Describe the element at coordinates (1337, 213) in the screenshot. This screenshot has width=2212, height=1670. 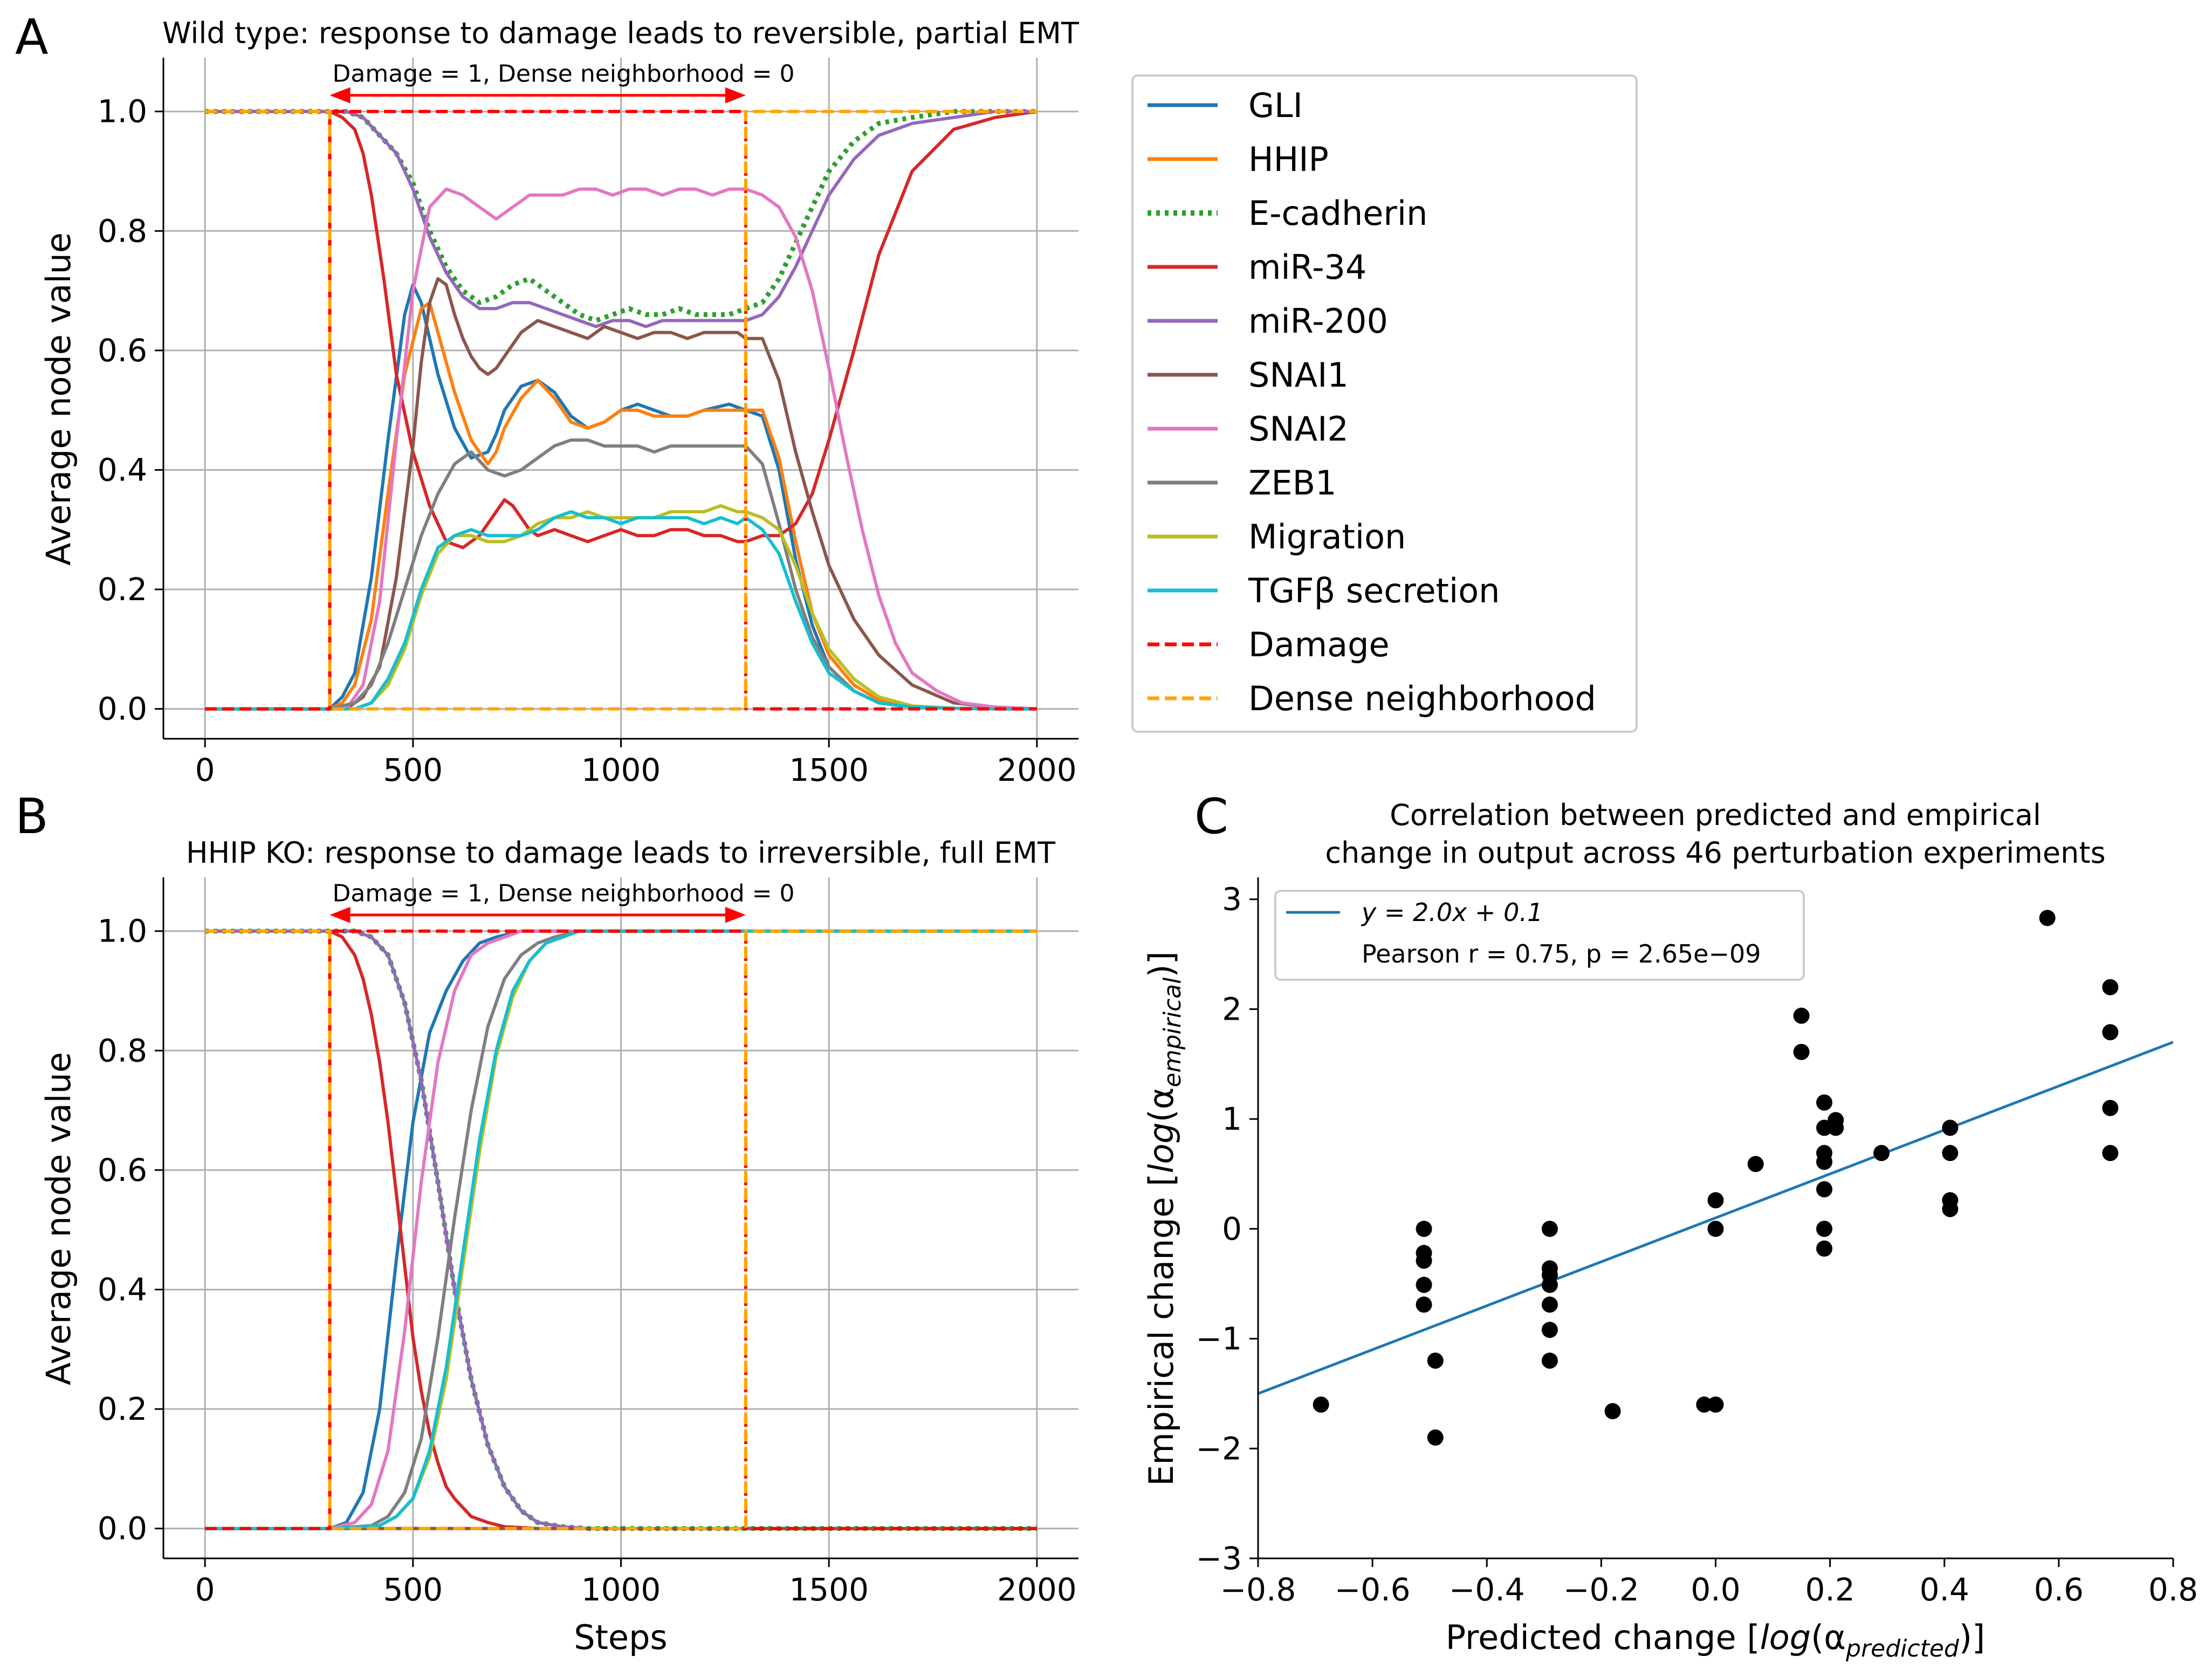
I see `legend-label-e-cadherin: E-cadherin` at that location.